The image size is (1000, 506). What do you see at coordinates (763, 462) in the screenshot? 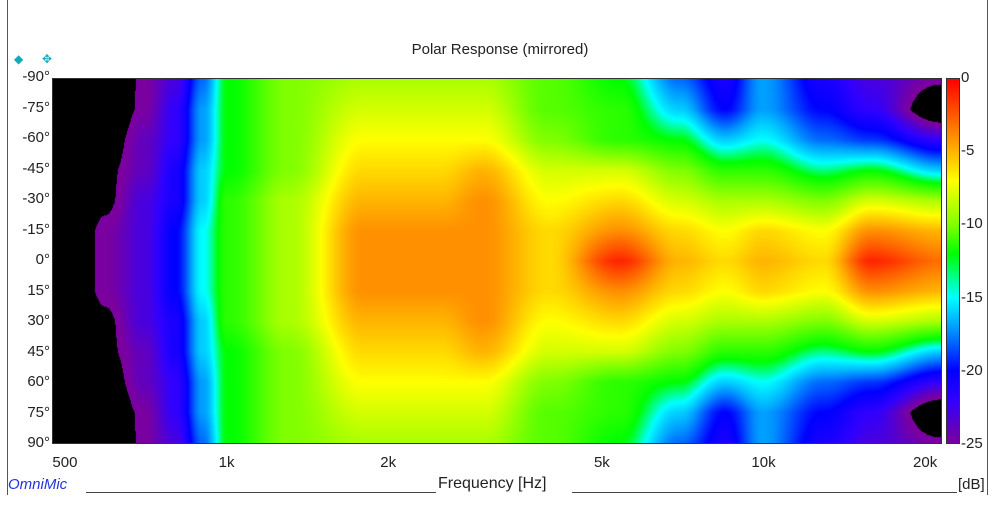
I see `x-tick-label: 10k` at bounding box center [763, 462].